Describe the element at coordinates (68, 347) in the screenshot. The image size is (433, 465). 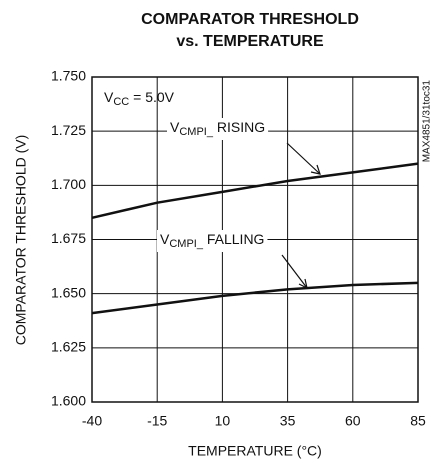
I see `y-tick-label: 1.625` at that location.